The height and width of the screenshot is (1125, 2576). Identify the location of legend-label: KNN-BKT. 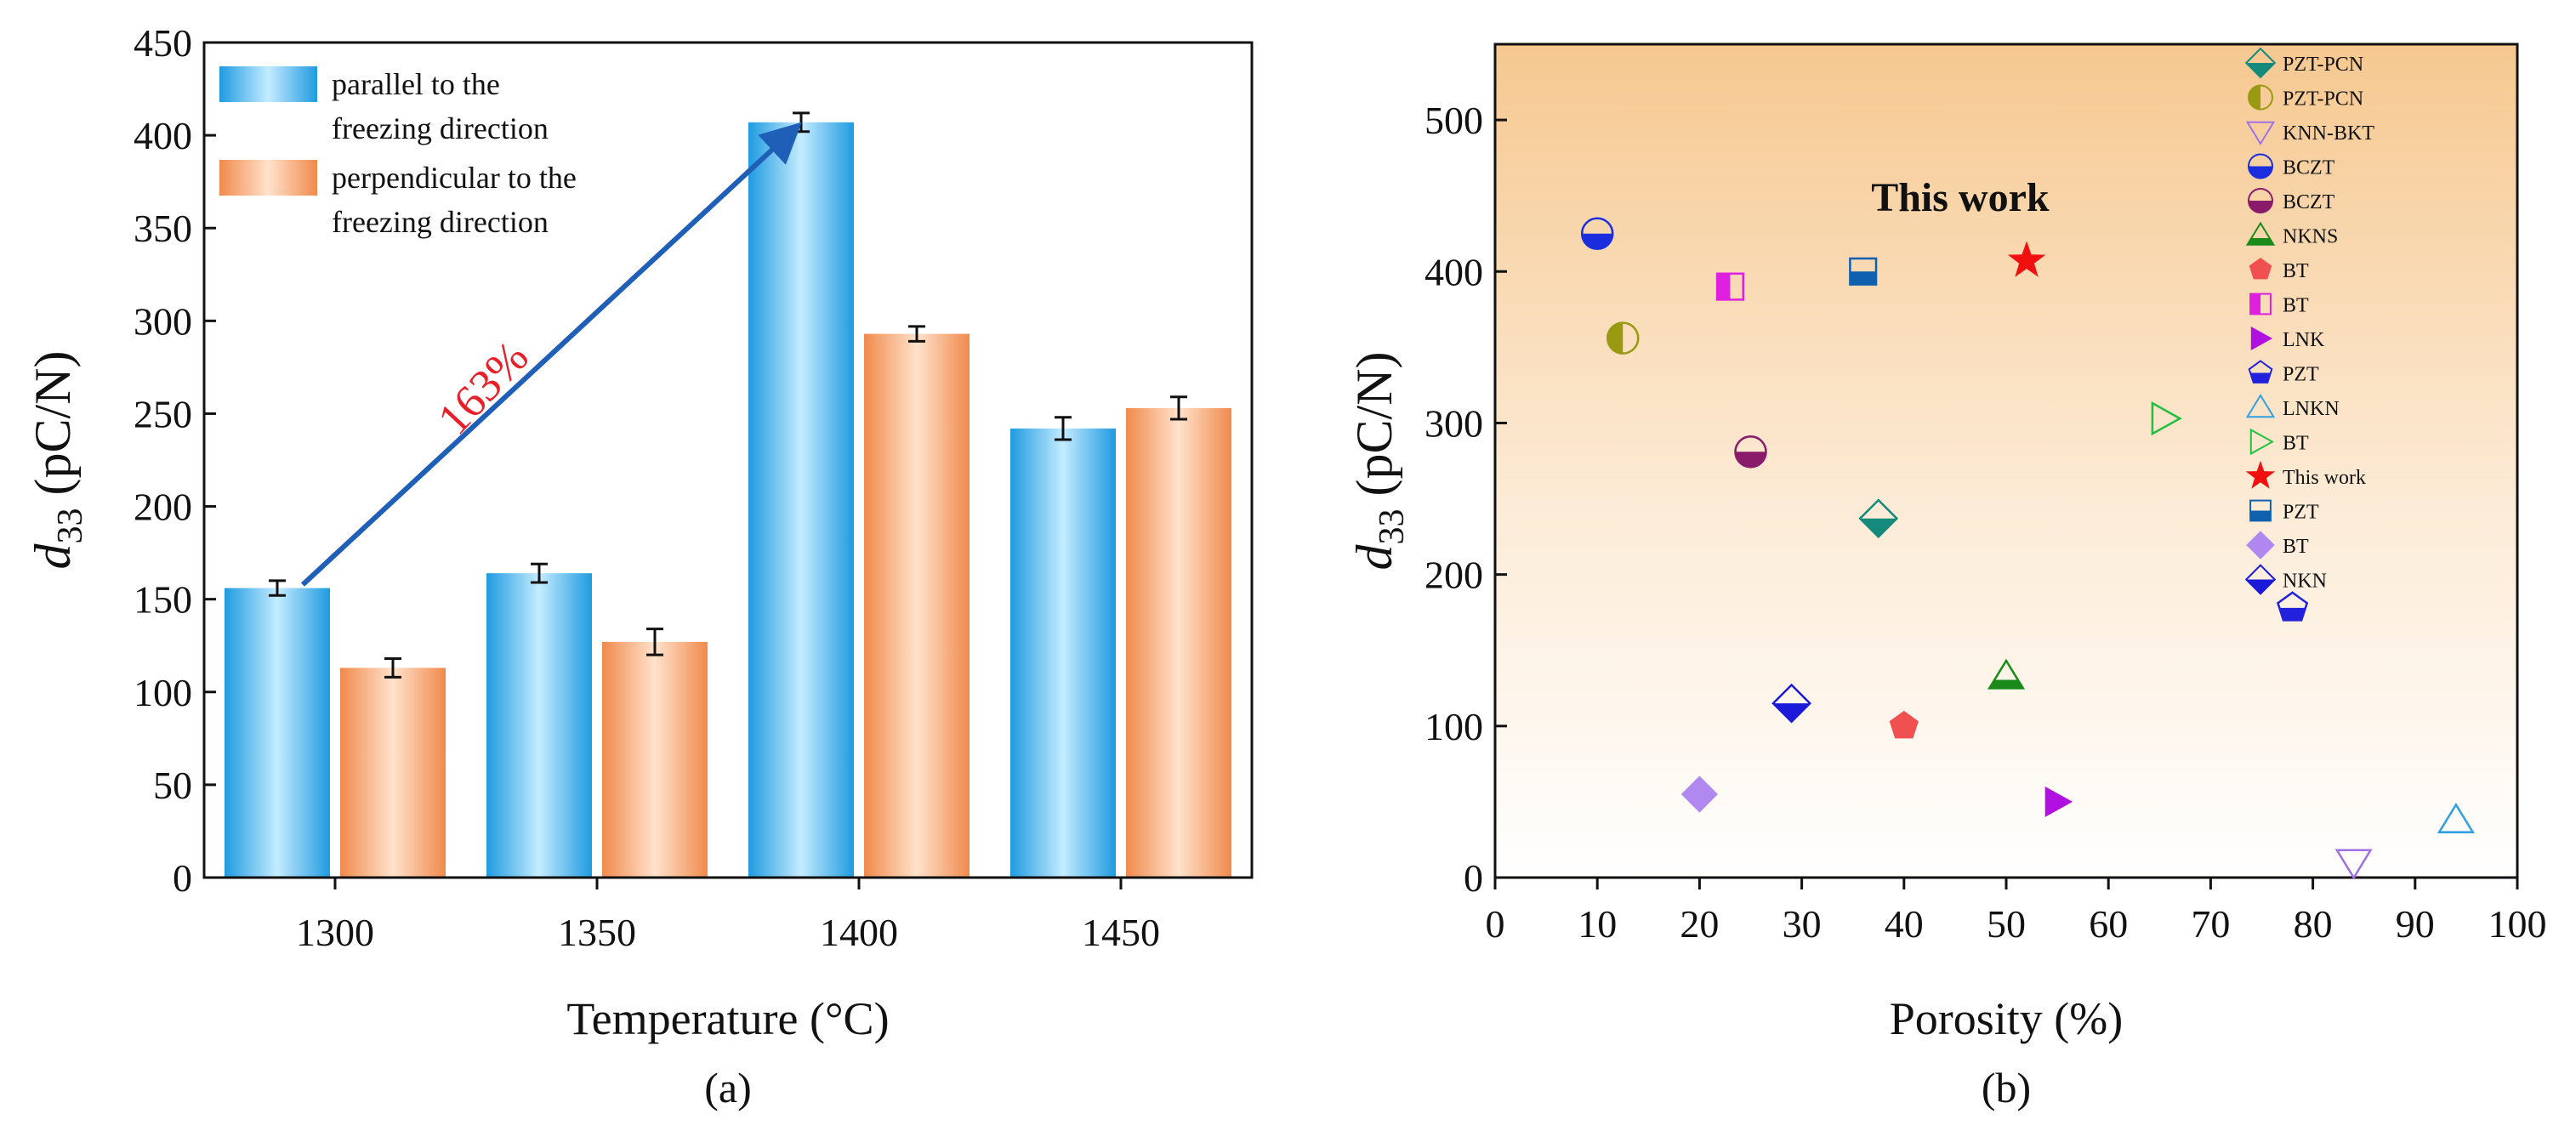
(2328, 133).